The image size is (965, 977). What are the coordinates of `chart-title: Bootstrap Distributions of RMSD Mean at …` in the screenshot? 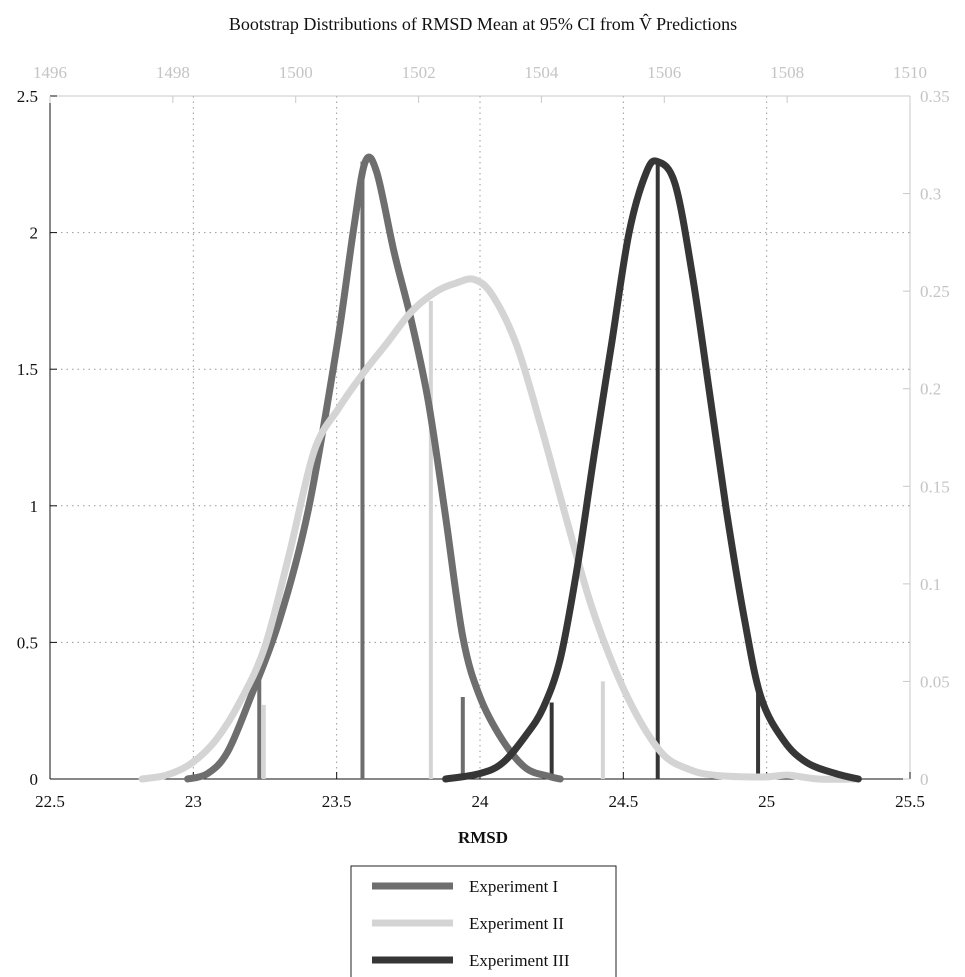 It's located at (483, 24).